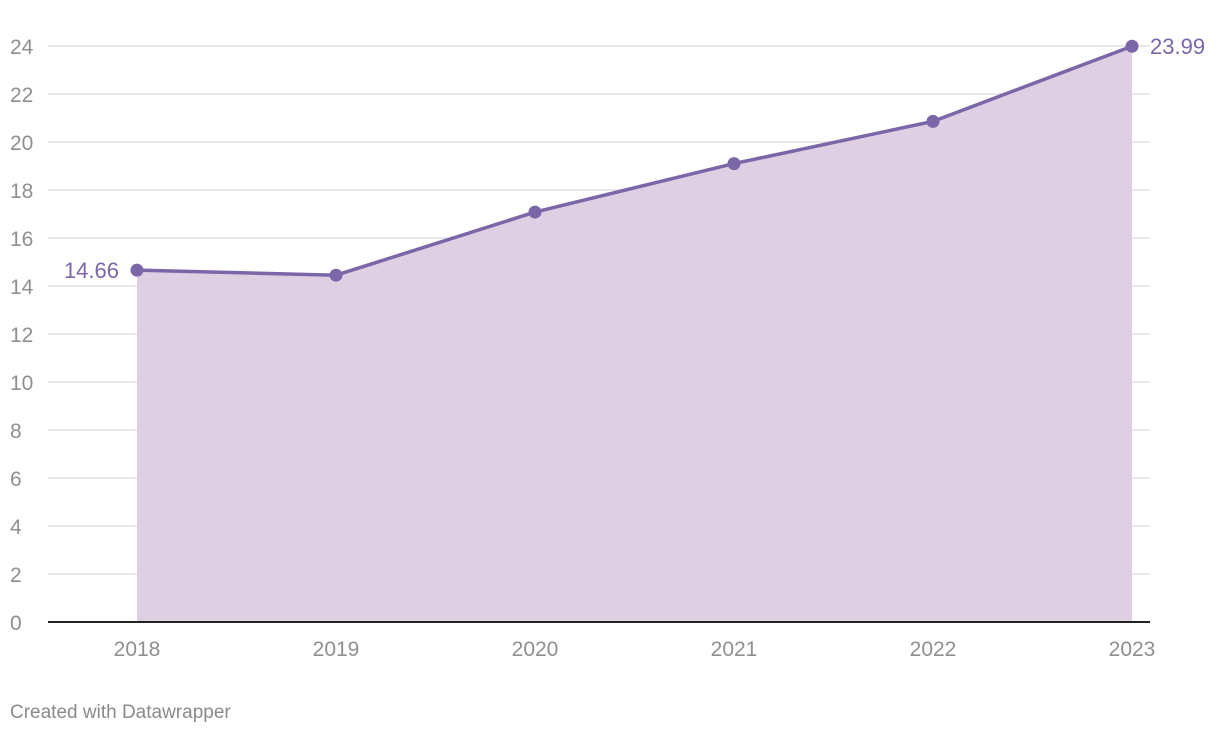 Image resolution: width=1220 pixels, height=738 pixels. Describe the element at coordinates (1177, 46) in the screenshot. I see `data-label: 23.99` at that location.